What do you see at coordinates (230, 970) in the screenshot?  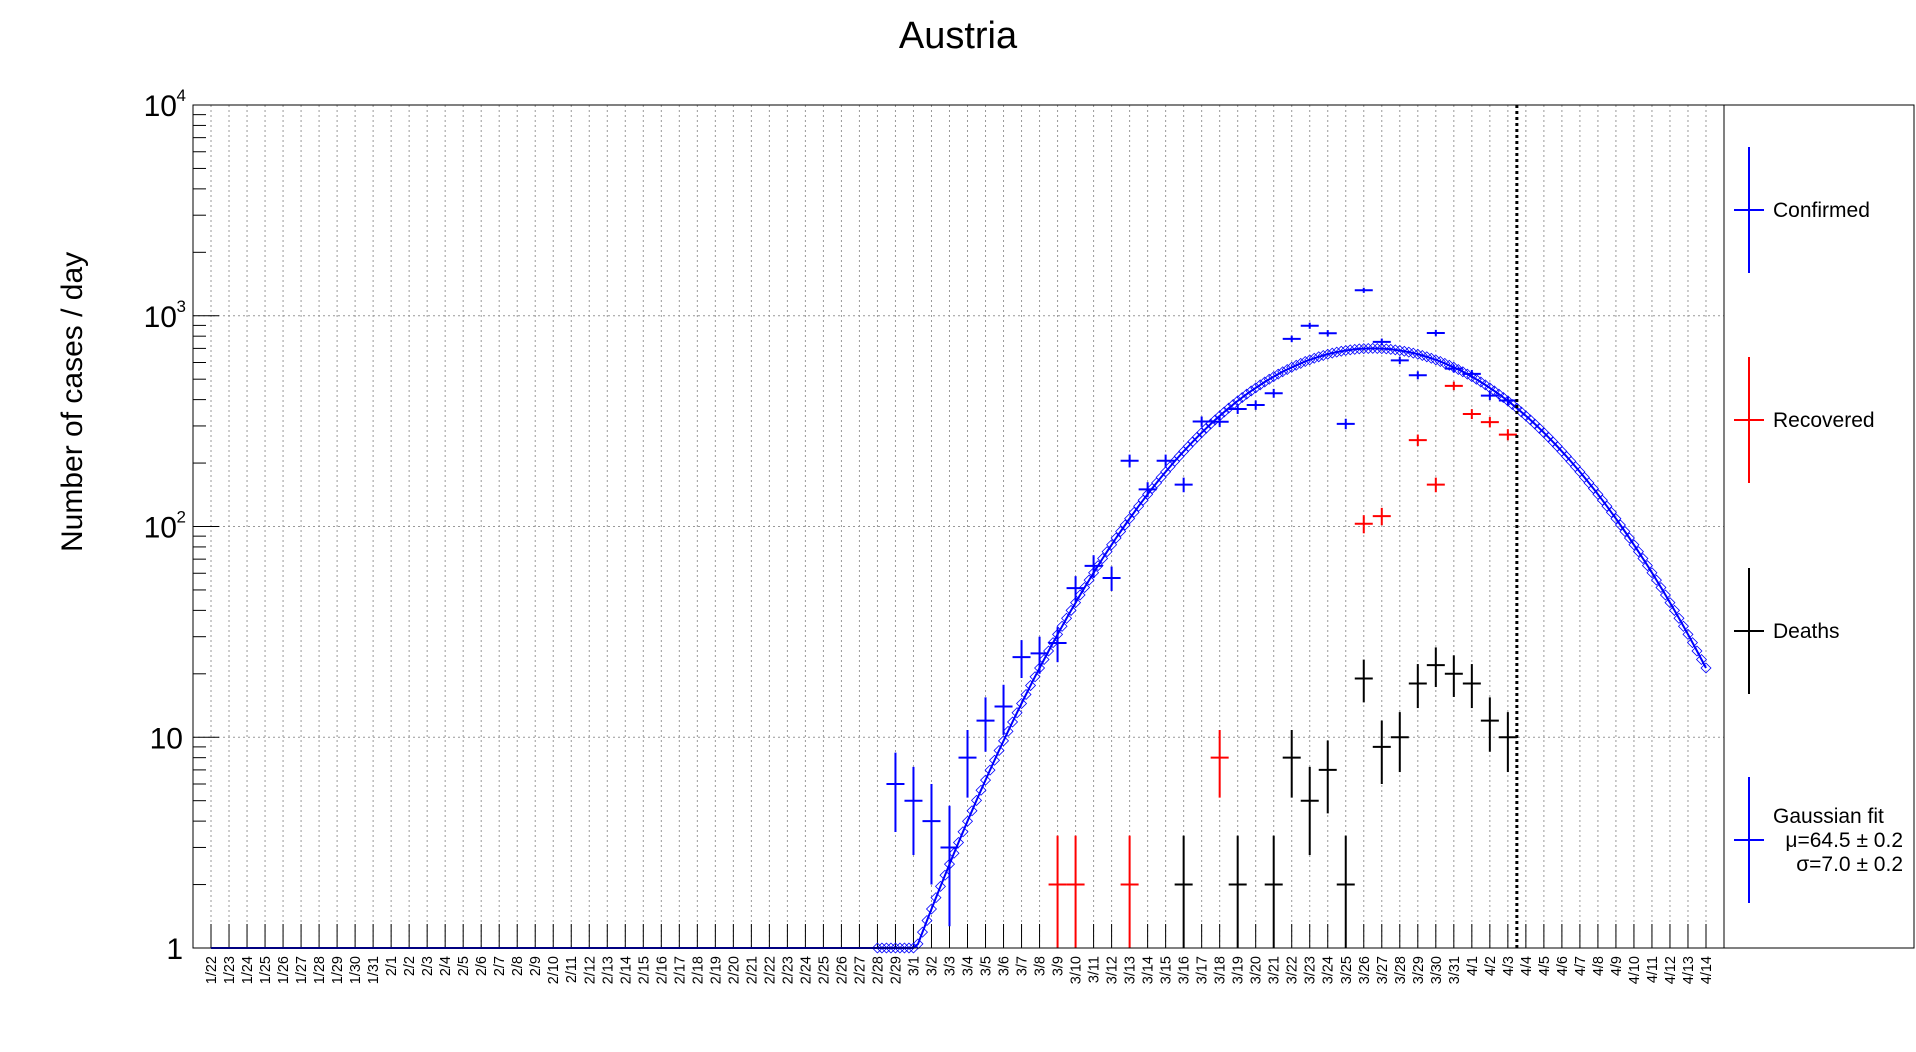 I see `x-tick-label: 1/23` at bounding box center [230, 970].